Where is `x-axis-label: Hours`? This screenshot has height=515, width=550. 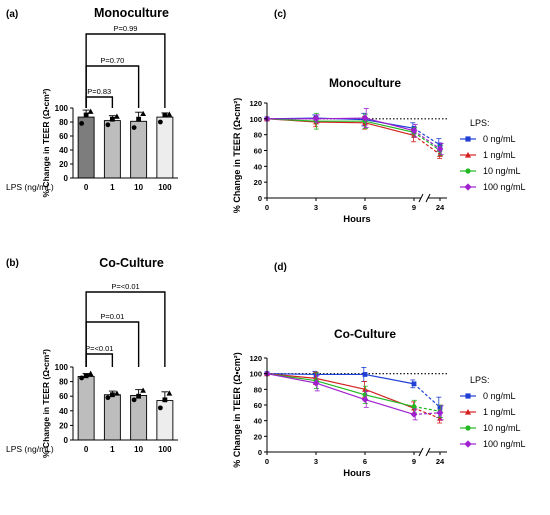
x-axis-label: Hours is located at coordinates (356, 219).